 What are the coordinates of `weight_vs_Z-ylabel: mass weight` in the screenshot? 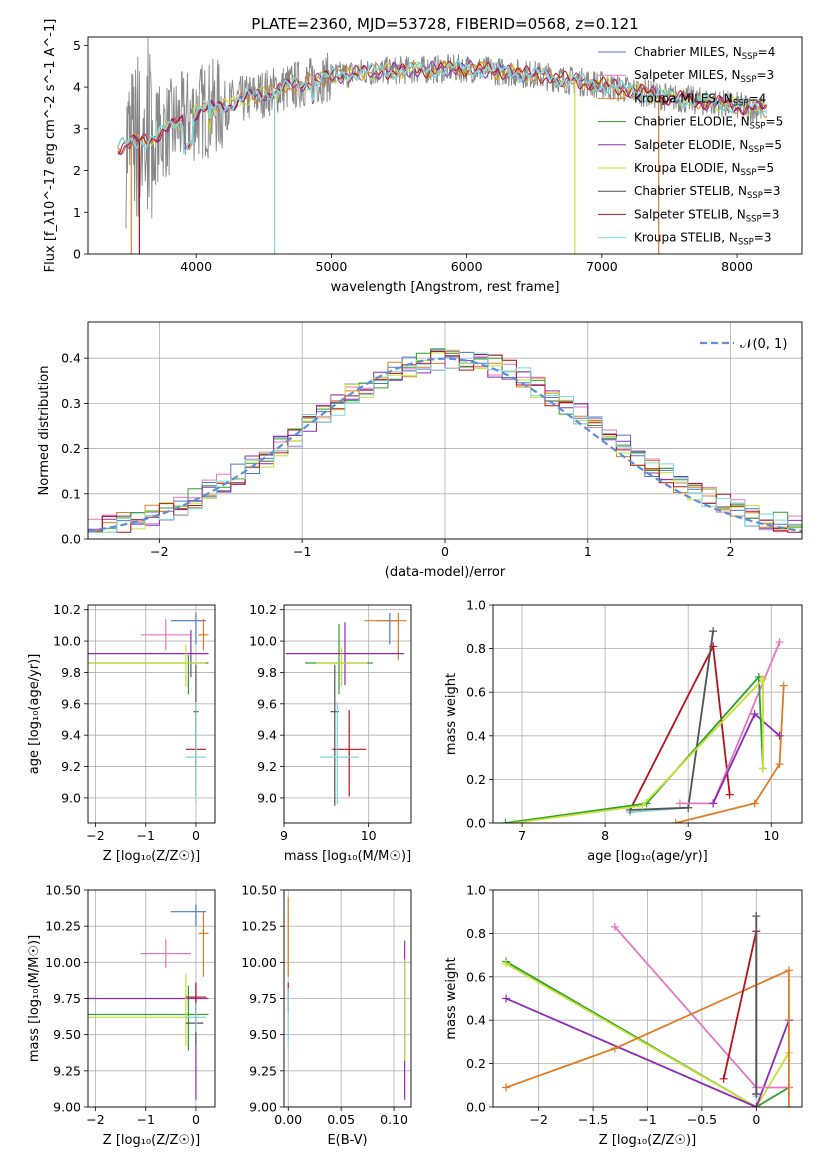 It's located at (451, 998).